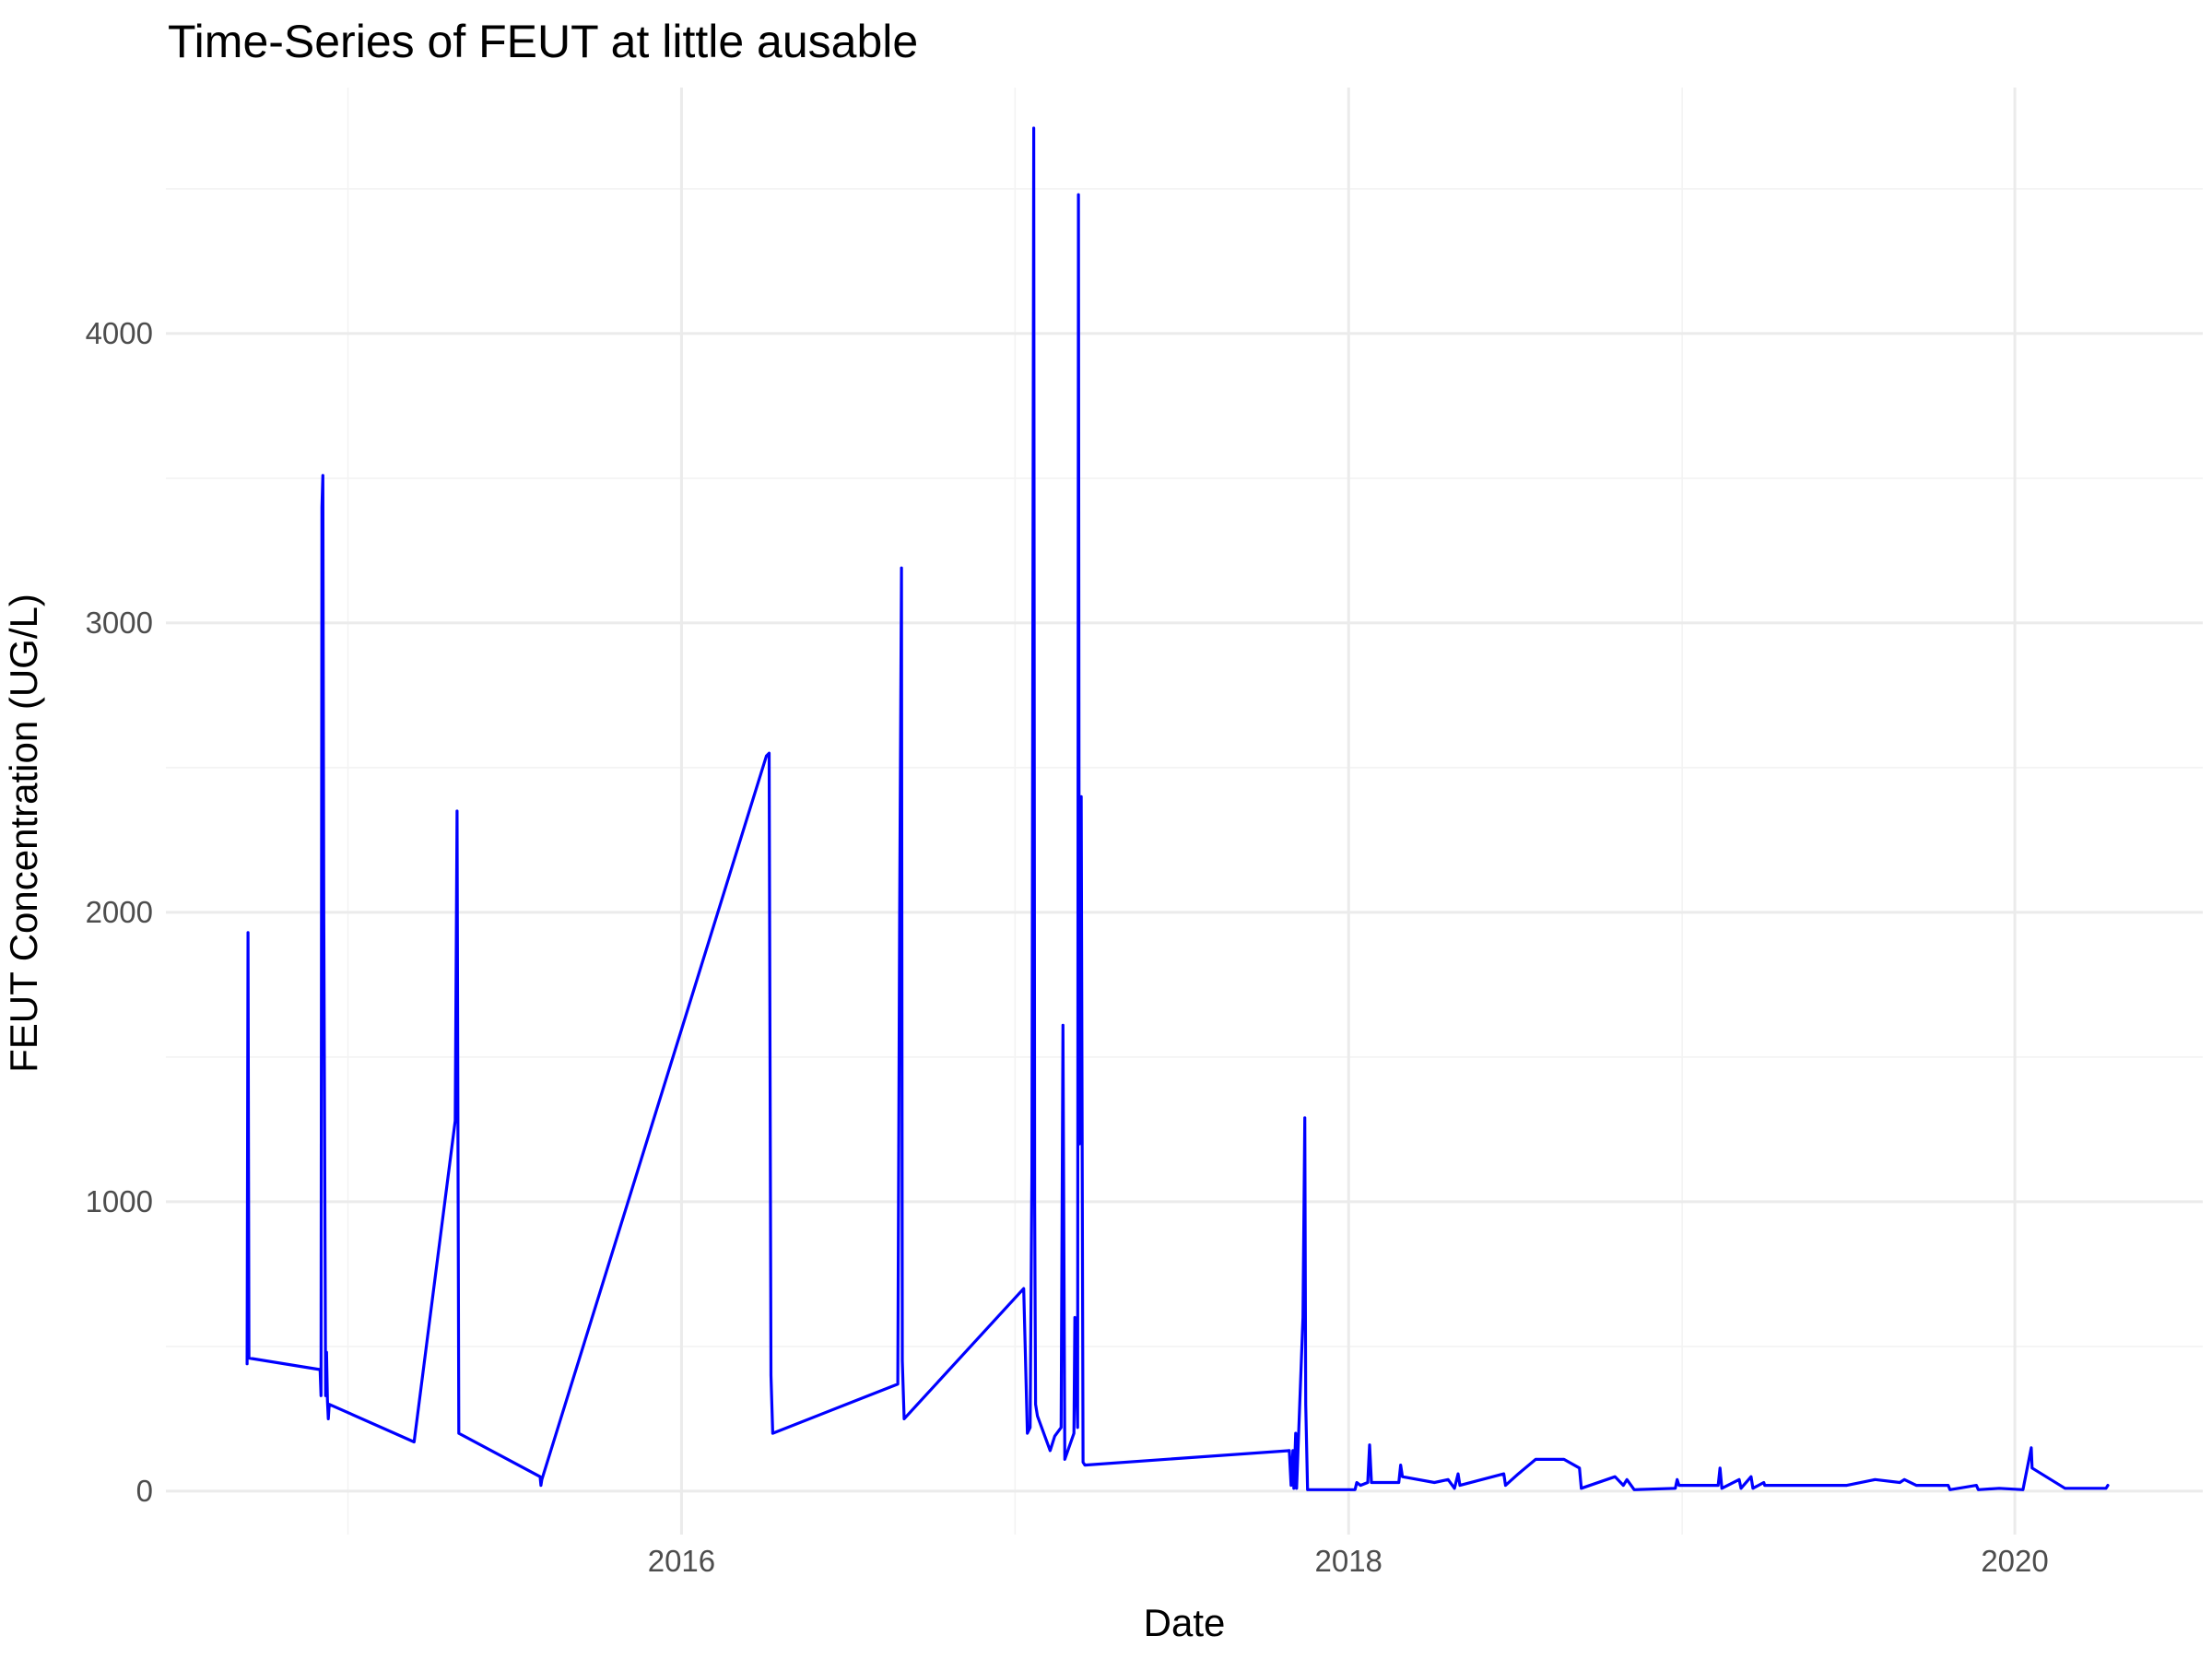  I want to click on y-tick-label: 3000, so click(119, 623).